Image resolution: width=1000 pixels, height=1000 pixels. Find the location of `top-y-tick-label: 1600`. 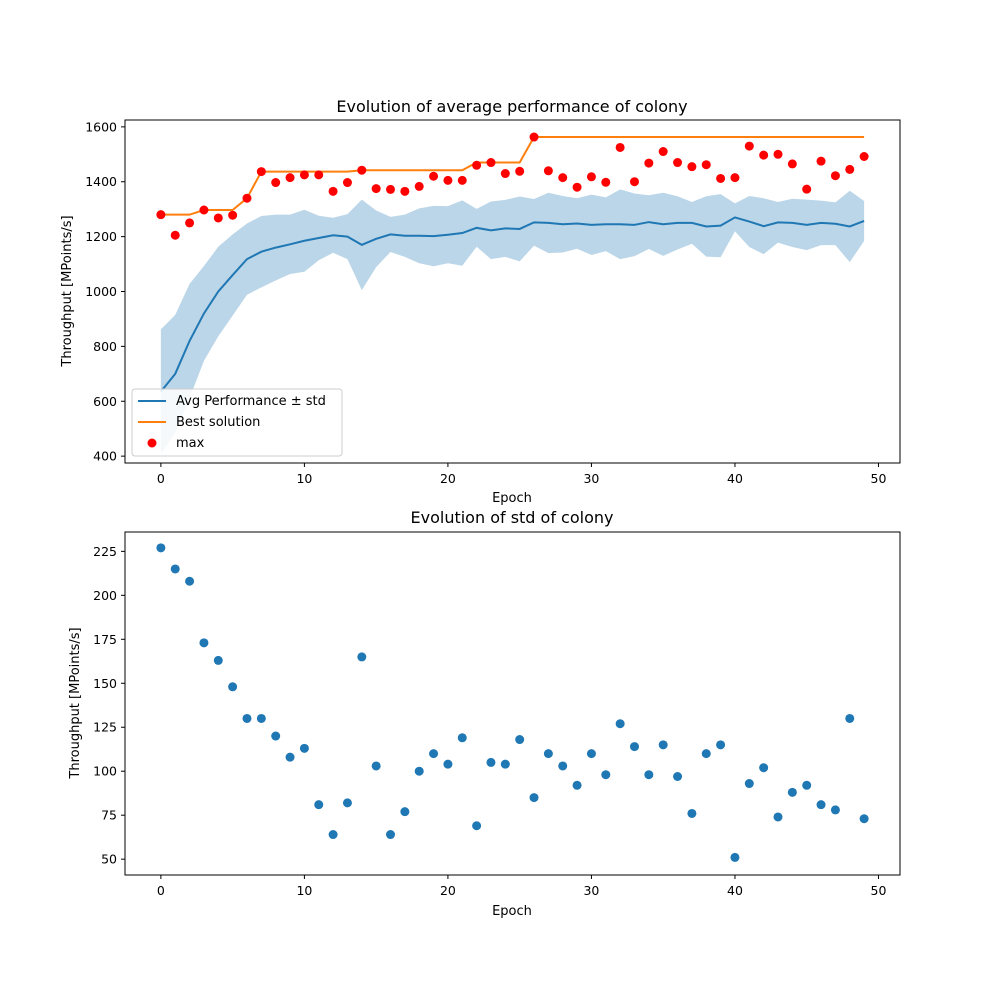

top-y-tick-label: 1600 is located at coordinates (101, 126).